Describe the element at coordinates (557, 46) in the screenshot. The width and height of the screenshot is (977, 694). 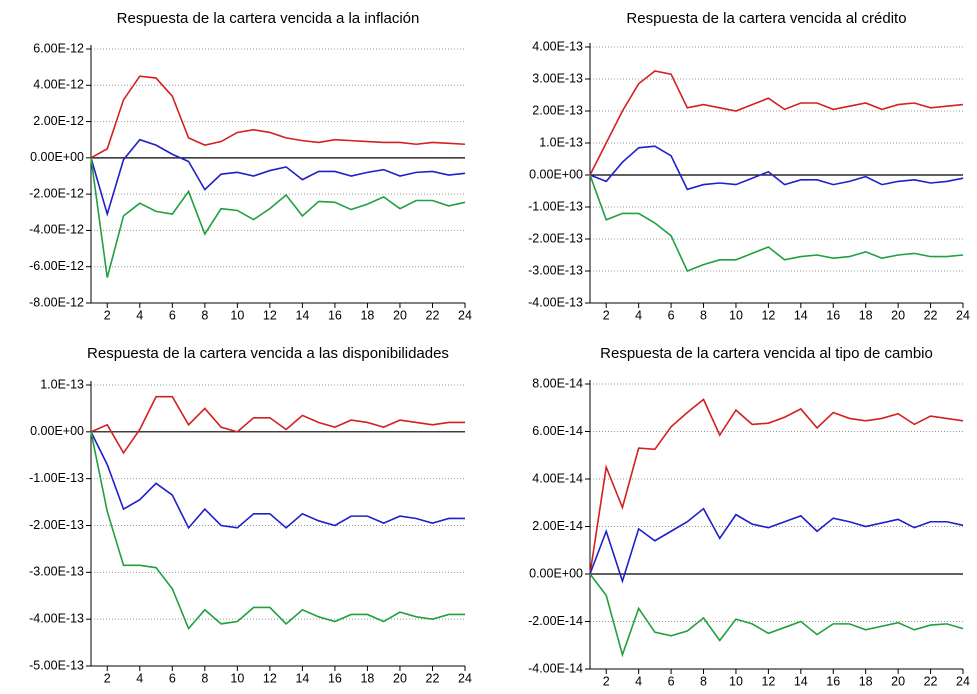
I see `y-tick-label: 4.00E-13` at that location.